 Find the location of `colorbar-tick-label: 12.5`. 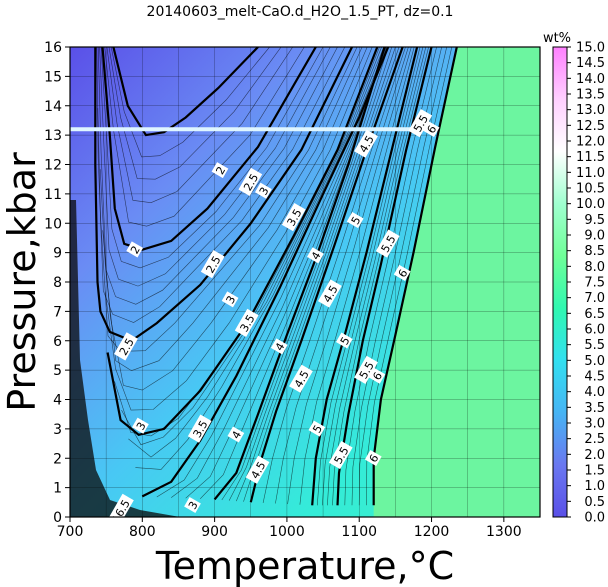

colorbar-tick-label: 12.5 is located at coordinates (590, 126).